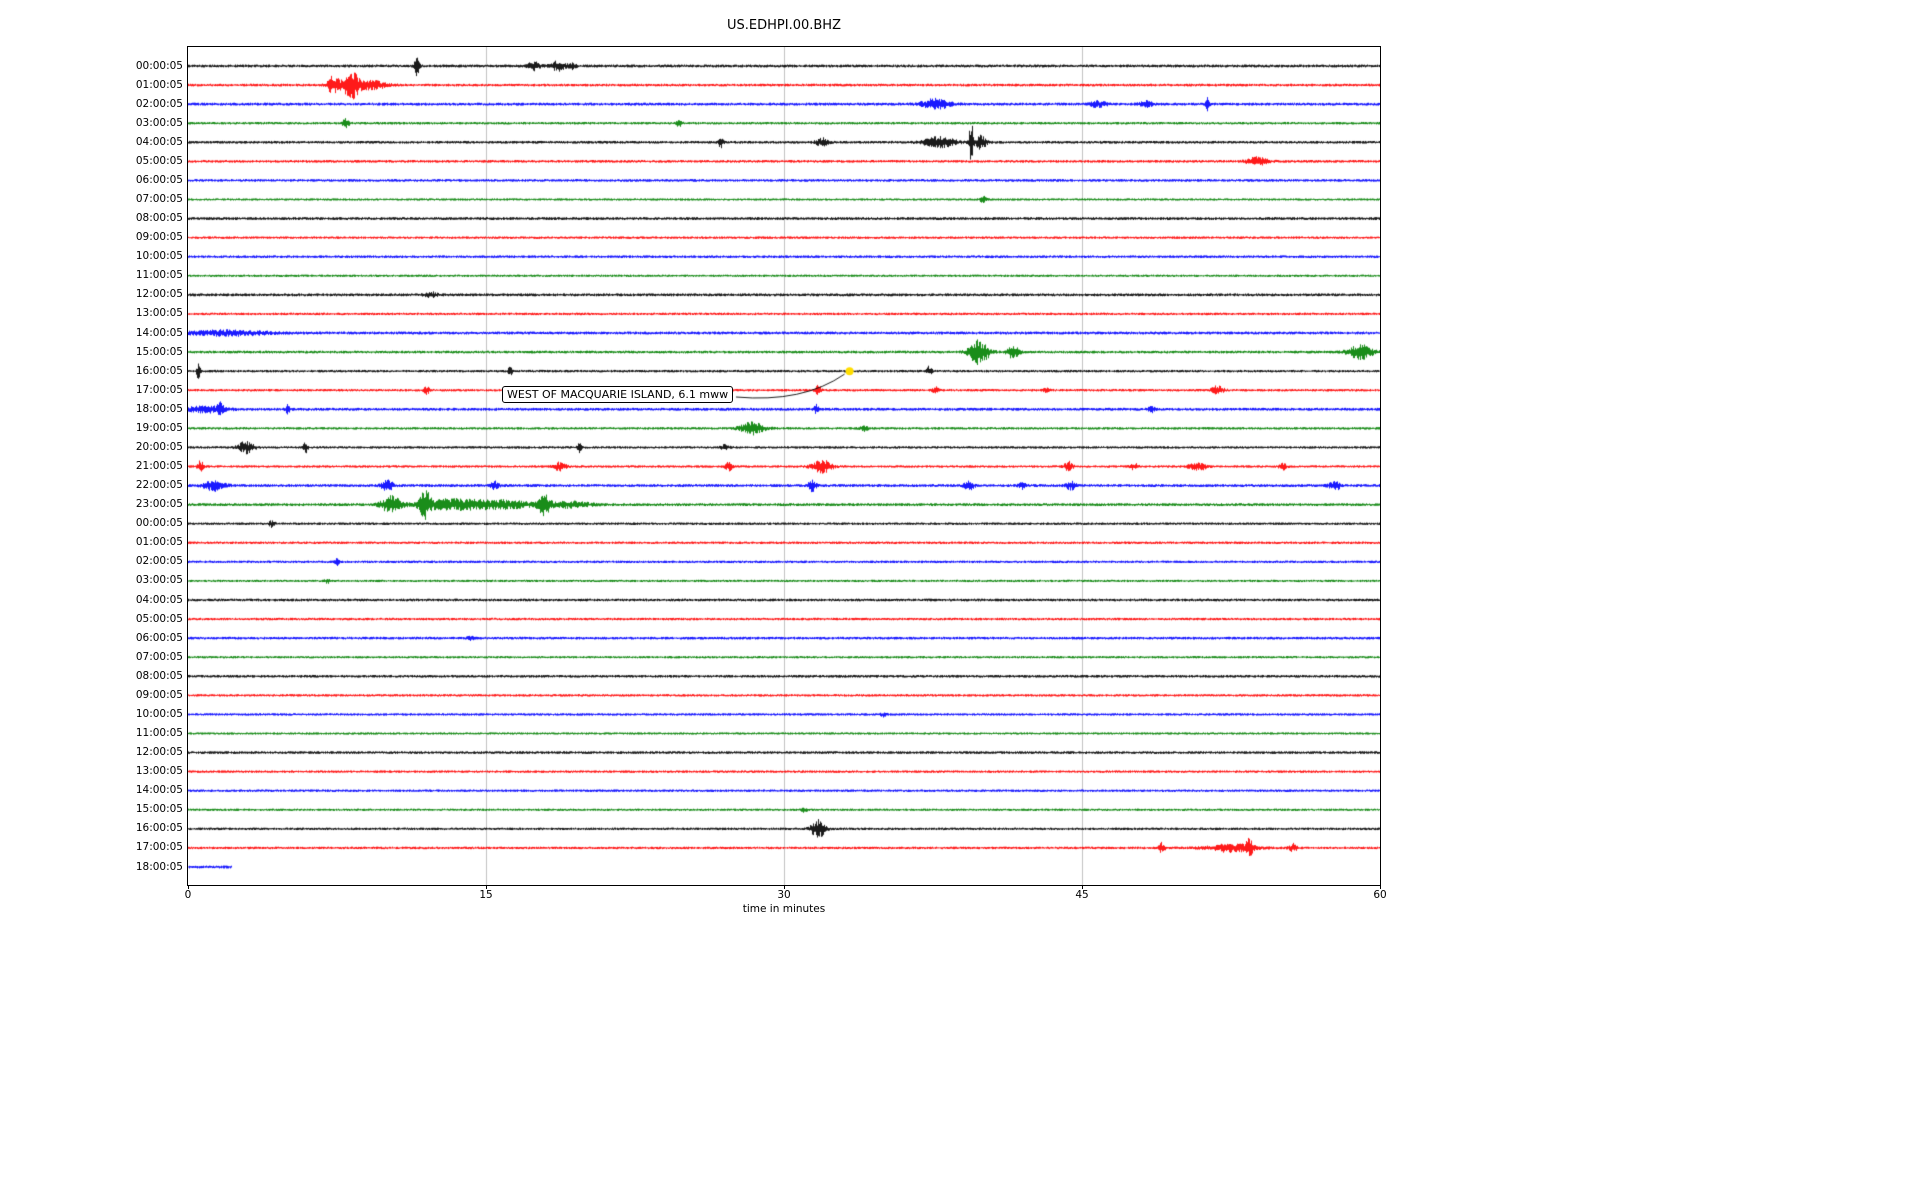 This screenshot has height=1200, width=1920. What do you see at coordinates (159, 427) in the screenshot?
I see `row-label: 19:00:05` at bounding box center [159, 427].